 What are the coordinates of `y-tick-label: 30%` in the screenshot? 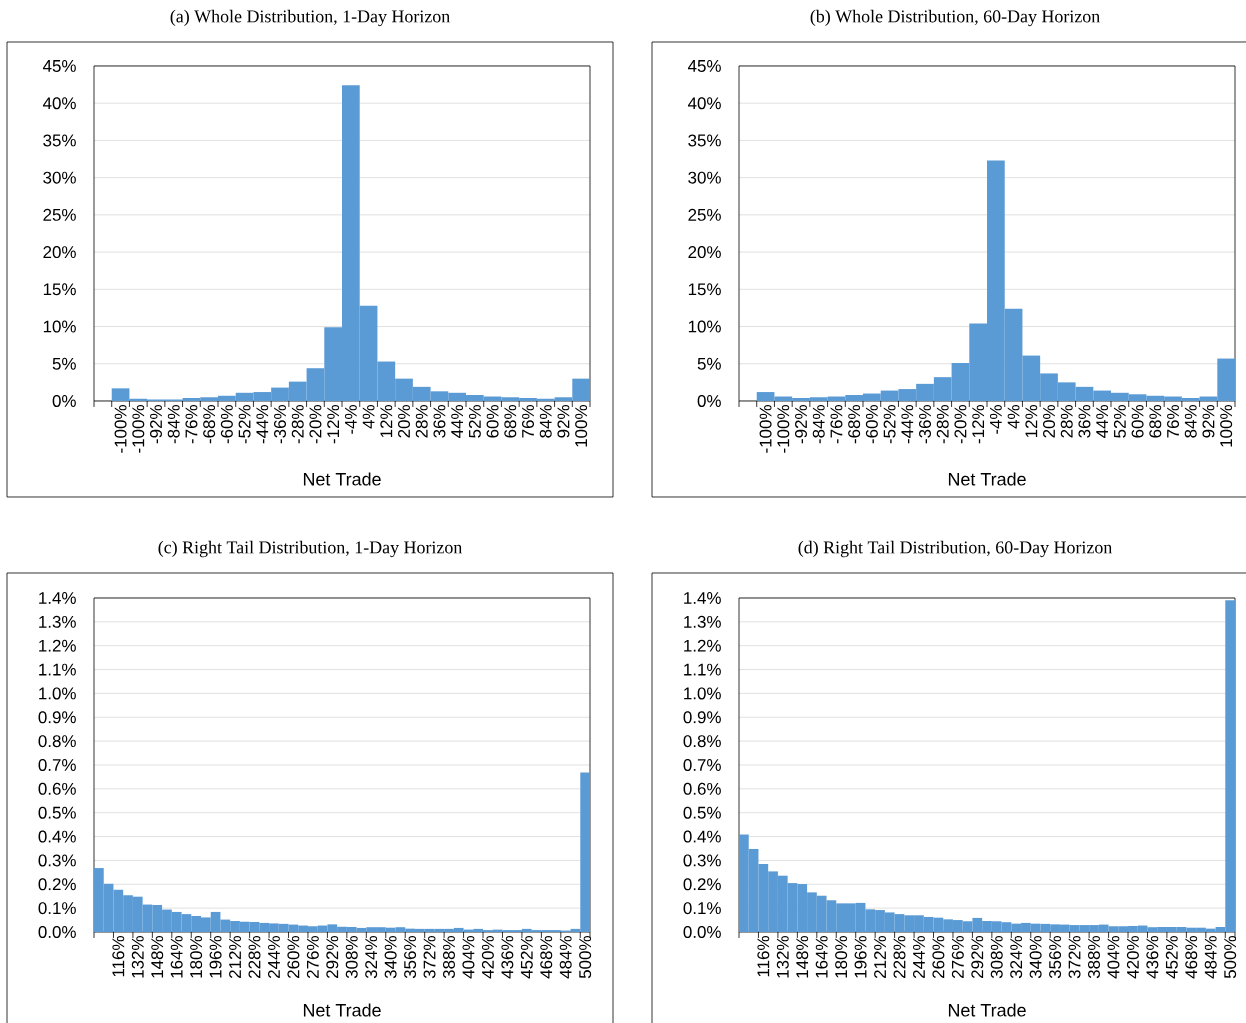 It's located at (704, 177).